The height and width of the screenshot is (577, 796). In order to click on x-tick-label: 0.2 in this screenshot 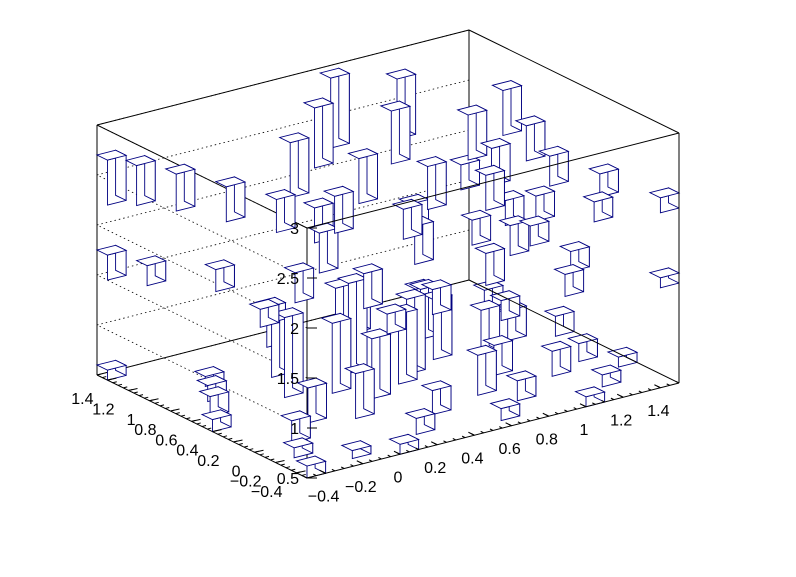, I will do `click(435, 468)`.